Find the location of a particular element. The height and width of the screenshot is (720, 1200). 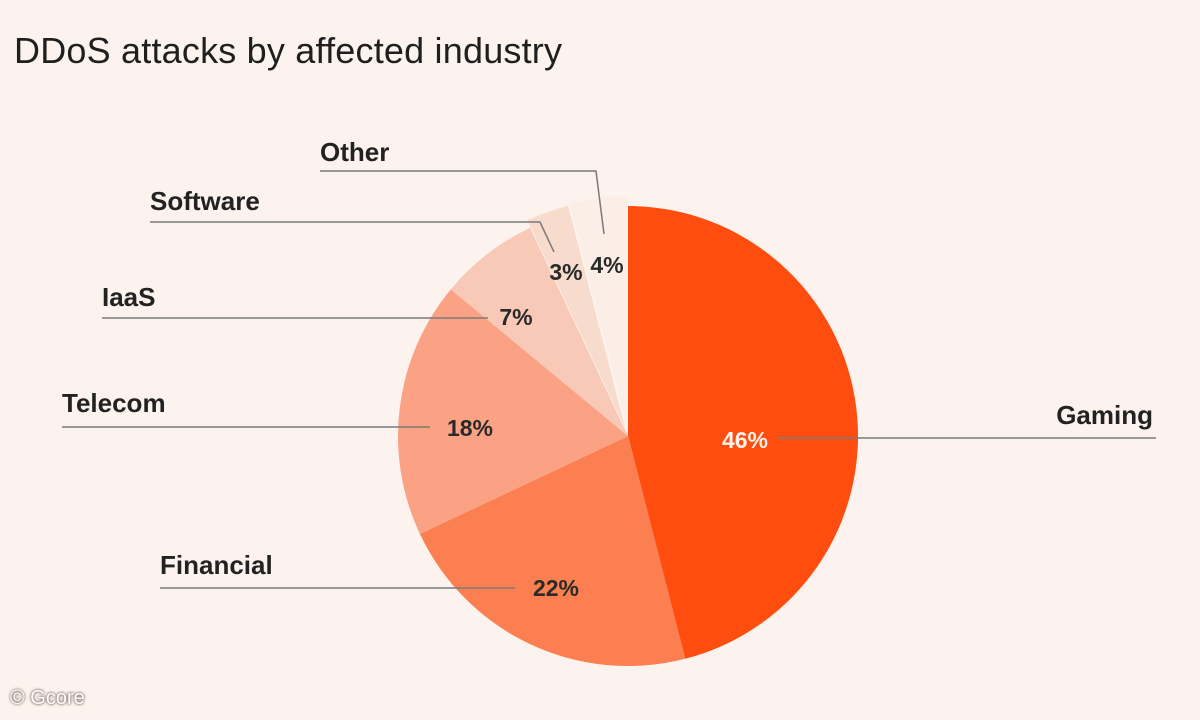

pie-value-label-telecom: 18% is located at coordinates (470, 428).